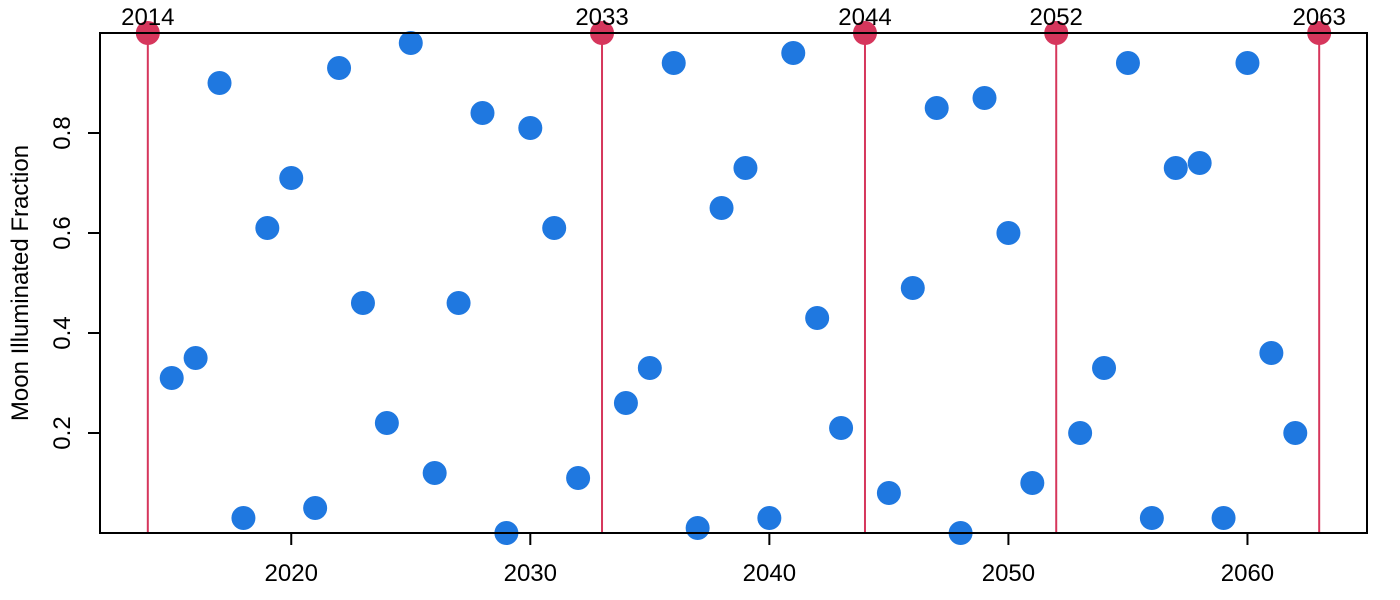 The height and width of the screenshot is (600, 1400). I want to click on x-tick-label: 2060, so click(1247, 573).